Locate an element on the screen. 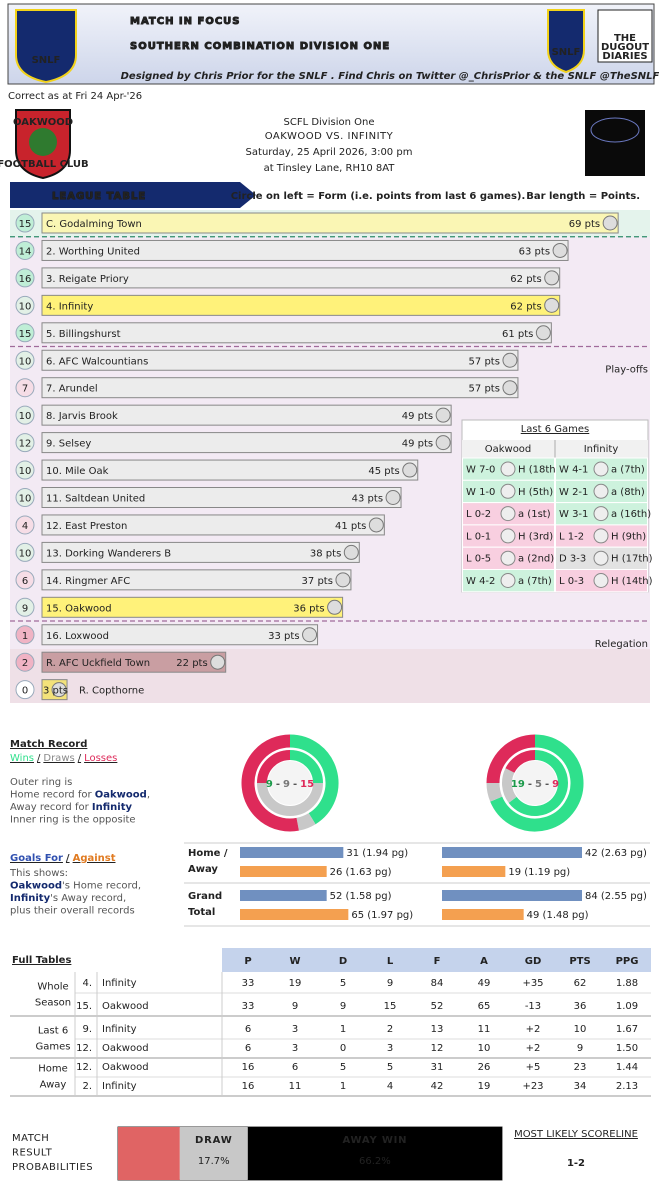  note-part: , is located at coordinates (148, 795).